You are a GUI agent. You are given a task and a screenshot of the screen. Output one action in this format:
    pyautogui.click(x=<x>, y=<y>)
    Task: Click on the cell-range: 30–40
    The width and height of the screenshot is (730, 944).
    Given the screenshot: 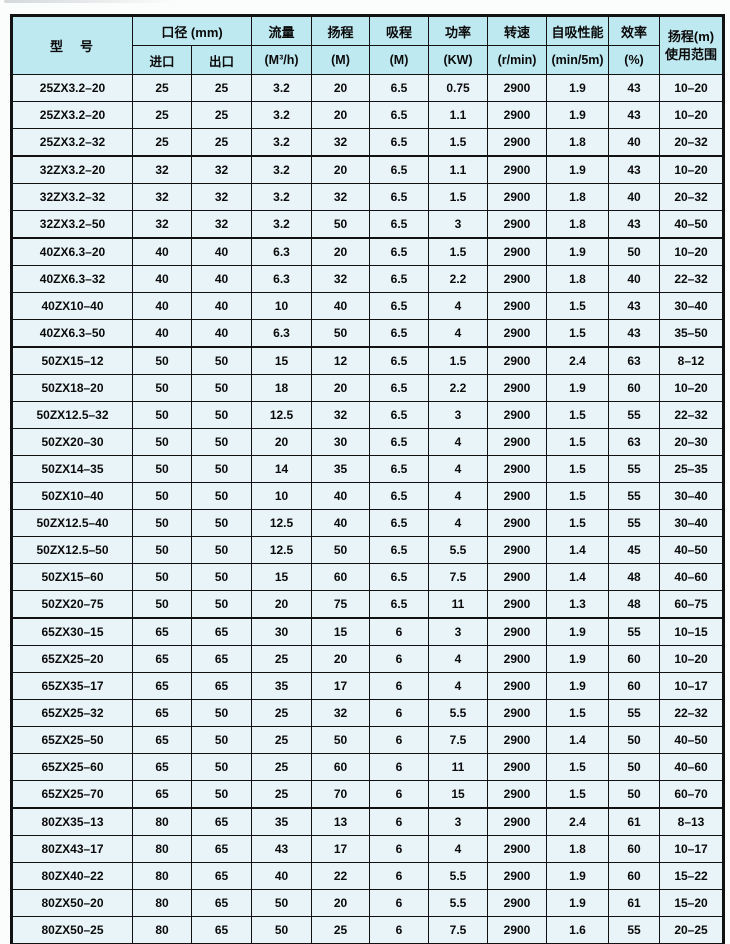 What is the action you would take?
    pyautogui.click(x=692, y=306)
    